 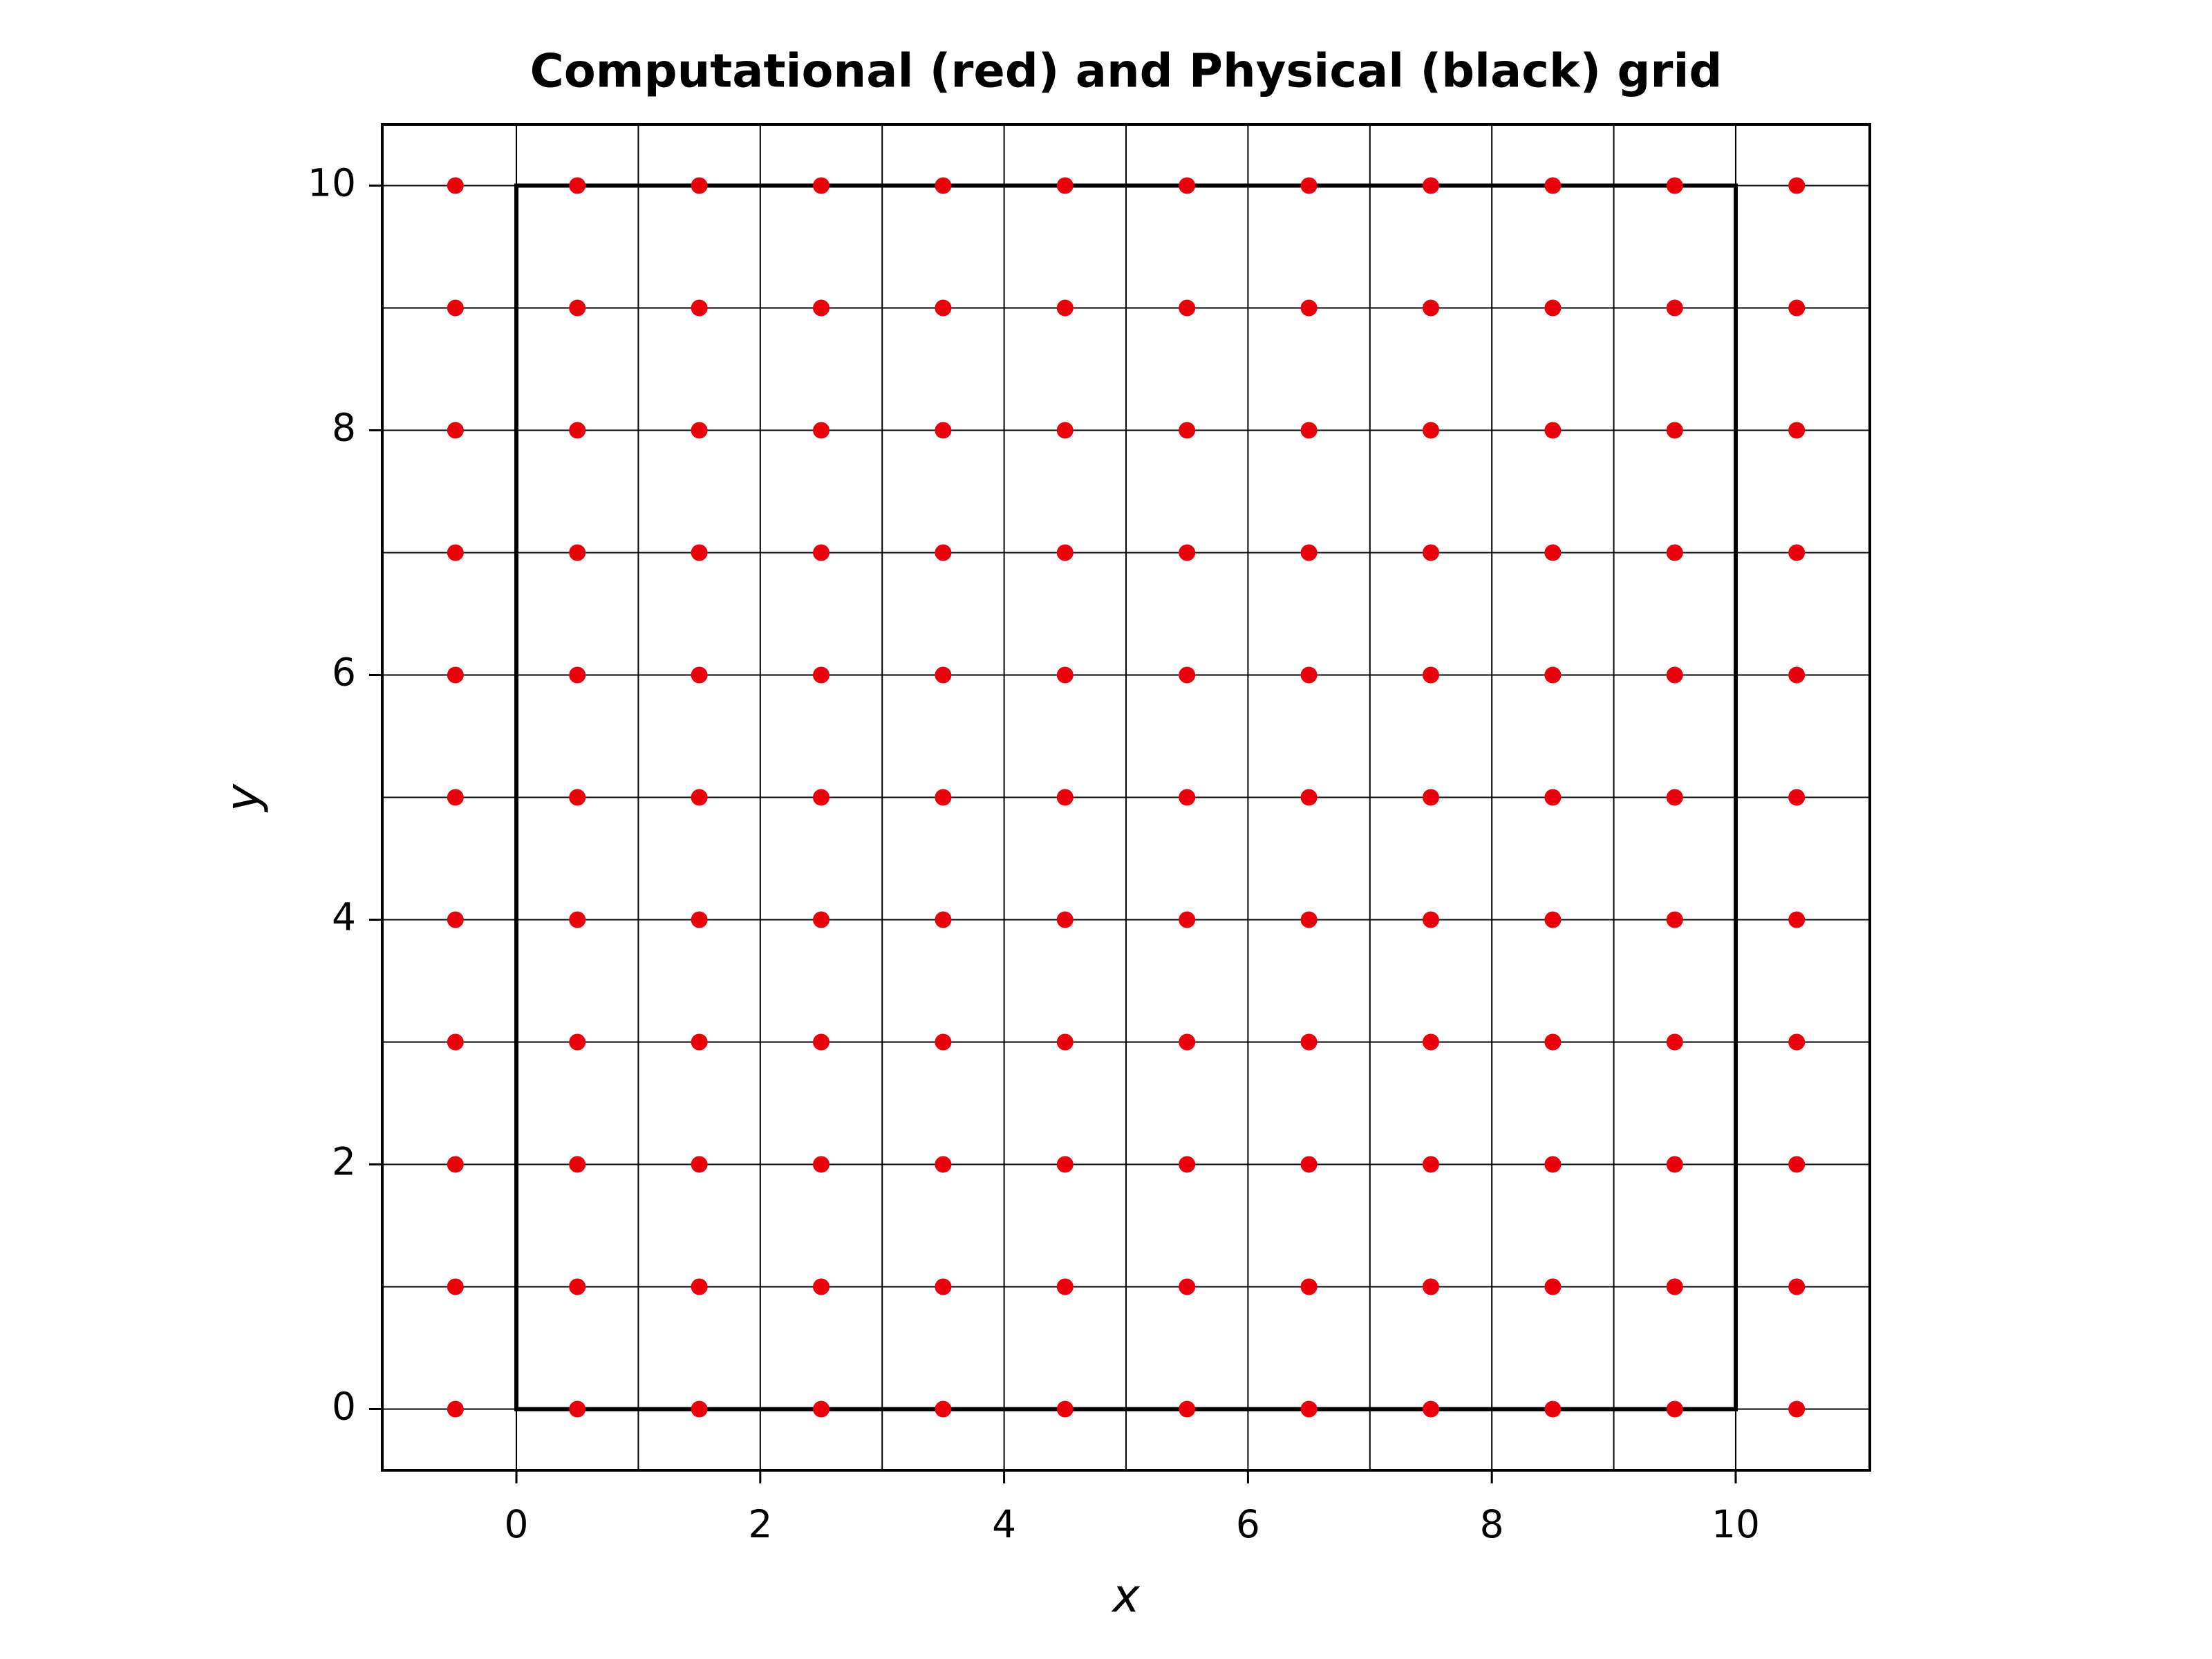 What do you see at coordinates (344, 672) in the screenshot?
I see `y-tick-label: 6` at bounding box center [344, 672].